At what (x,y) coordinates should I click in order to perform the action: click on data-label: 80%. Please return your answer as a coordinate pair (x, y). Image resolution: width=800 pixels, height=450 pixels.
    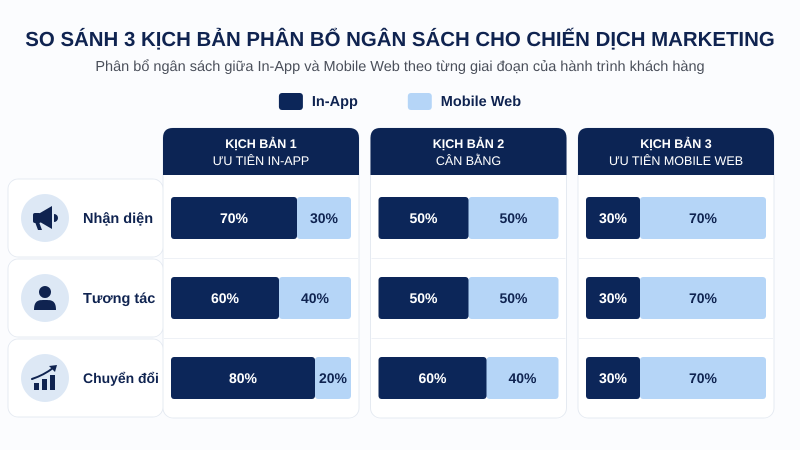
    Looking at the image, I should click on (243, 378).